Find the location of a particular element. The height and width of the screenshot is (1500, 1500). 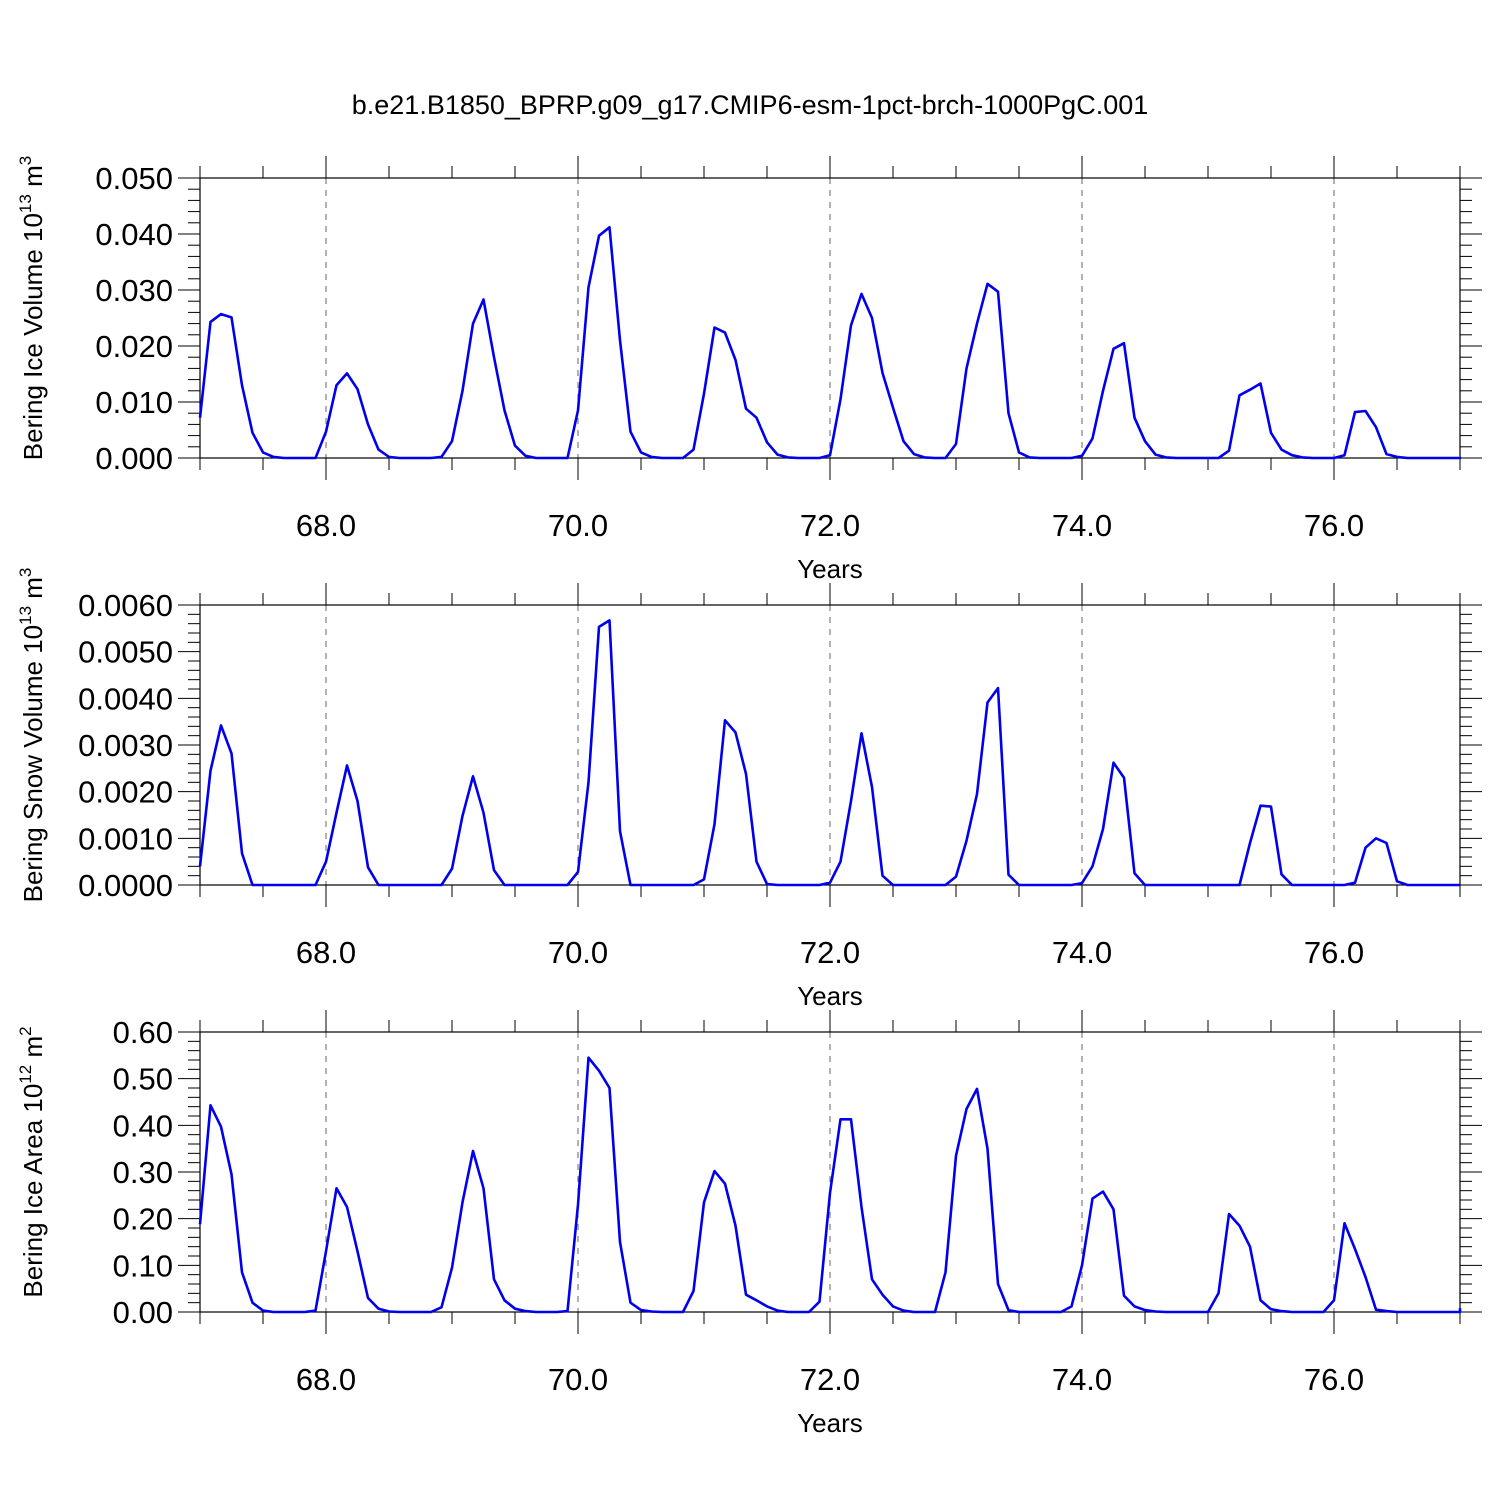

y-axis-label: Bering Snow Volume 1013 m3 is located at coordinates (32, 735).